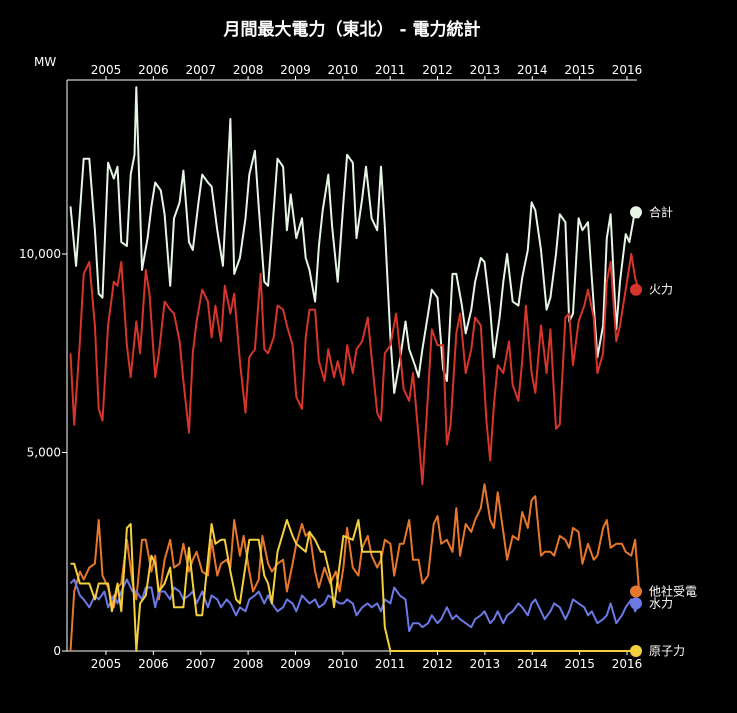 This screenshot has height=713, width=737. Describe the element at coordinates (153, 664) in the screenshot. I see `x-tick-label-bottom: 2006` at that location.